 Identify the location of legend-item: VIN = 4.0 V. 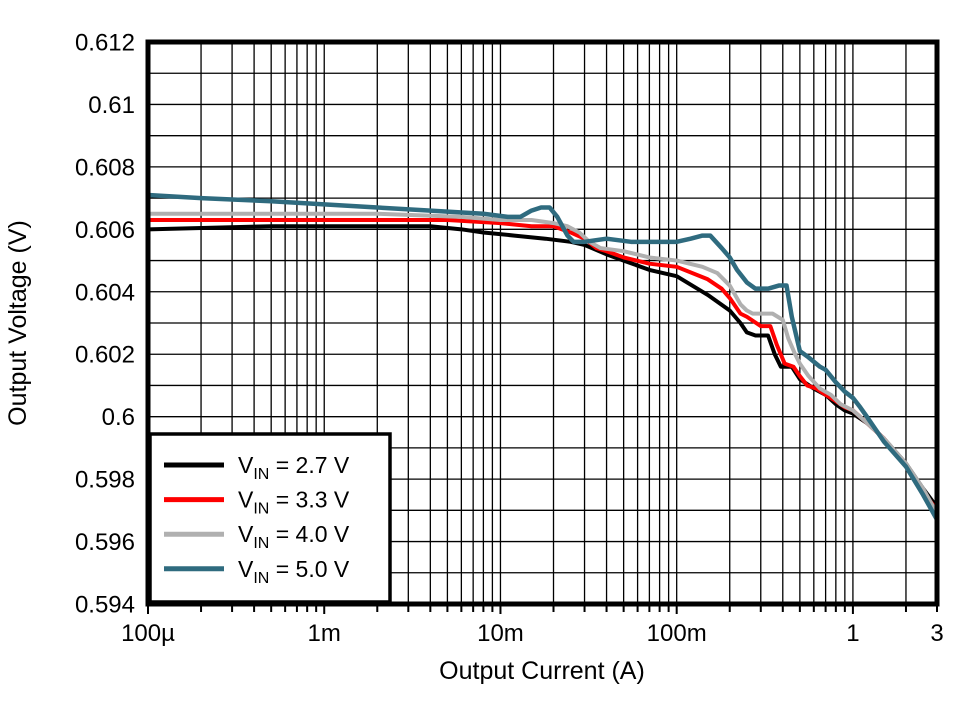
(257, 536).